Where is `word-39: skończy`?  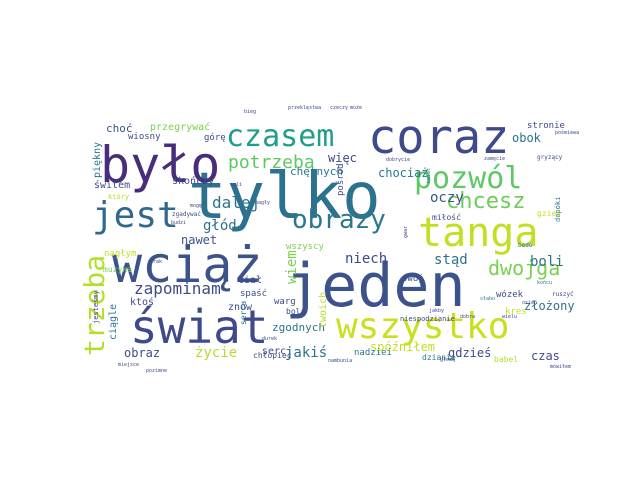 word-39: skończy is located at coordinates (193, 181).